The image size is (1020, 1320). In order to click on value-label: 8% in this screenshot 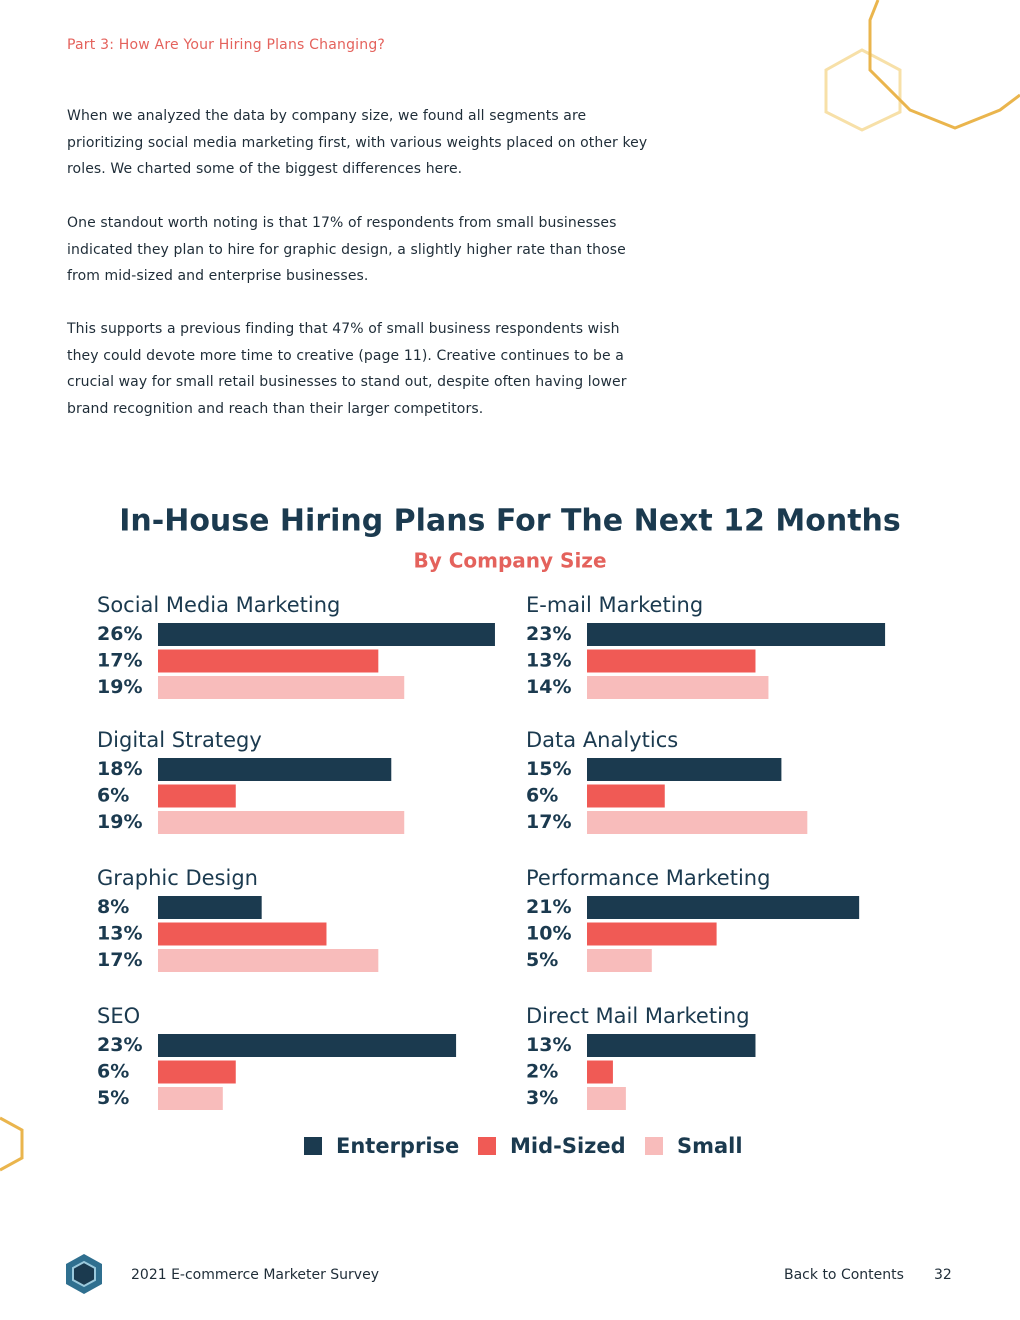, I will do `click(113, 907)`.